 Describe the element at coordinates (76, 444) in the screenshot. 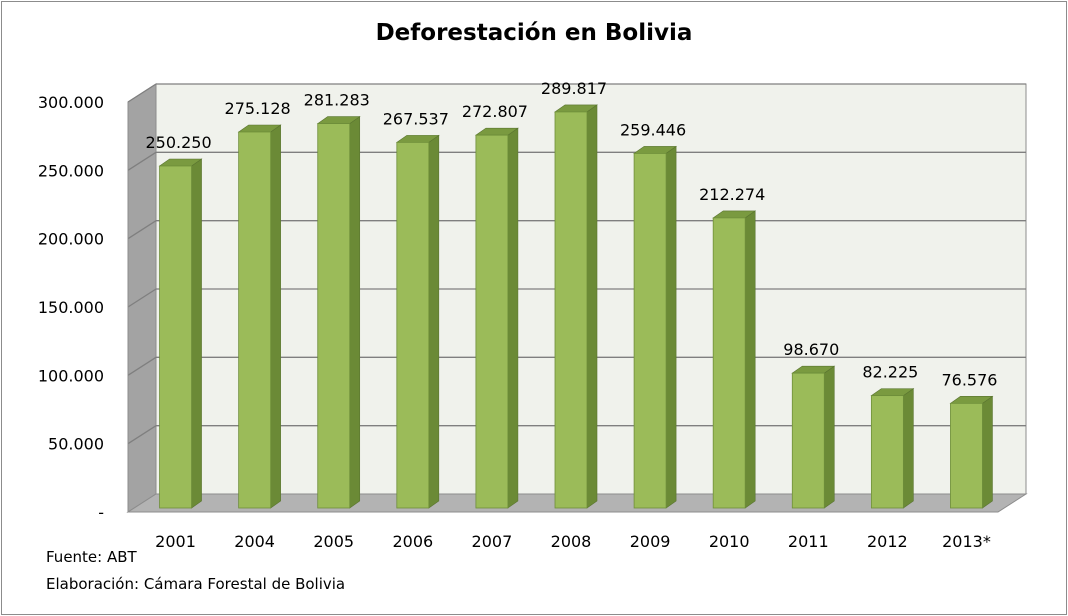

I see `y-tick-label: 50.000` at that location.